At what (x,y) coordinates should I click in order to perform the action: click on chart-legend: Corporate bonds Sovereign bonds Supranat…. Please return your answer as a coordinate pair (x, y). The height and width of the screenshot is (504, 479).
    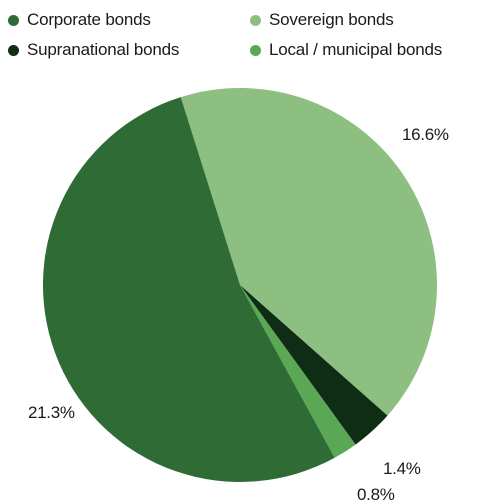
    Looking at the image, I should click on (239, 33).